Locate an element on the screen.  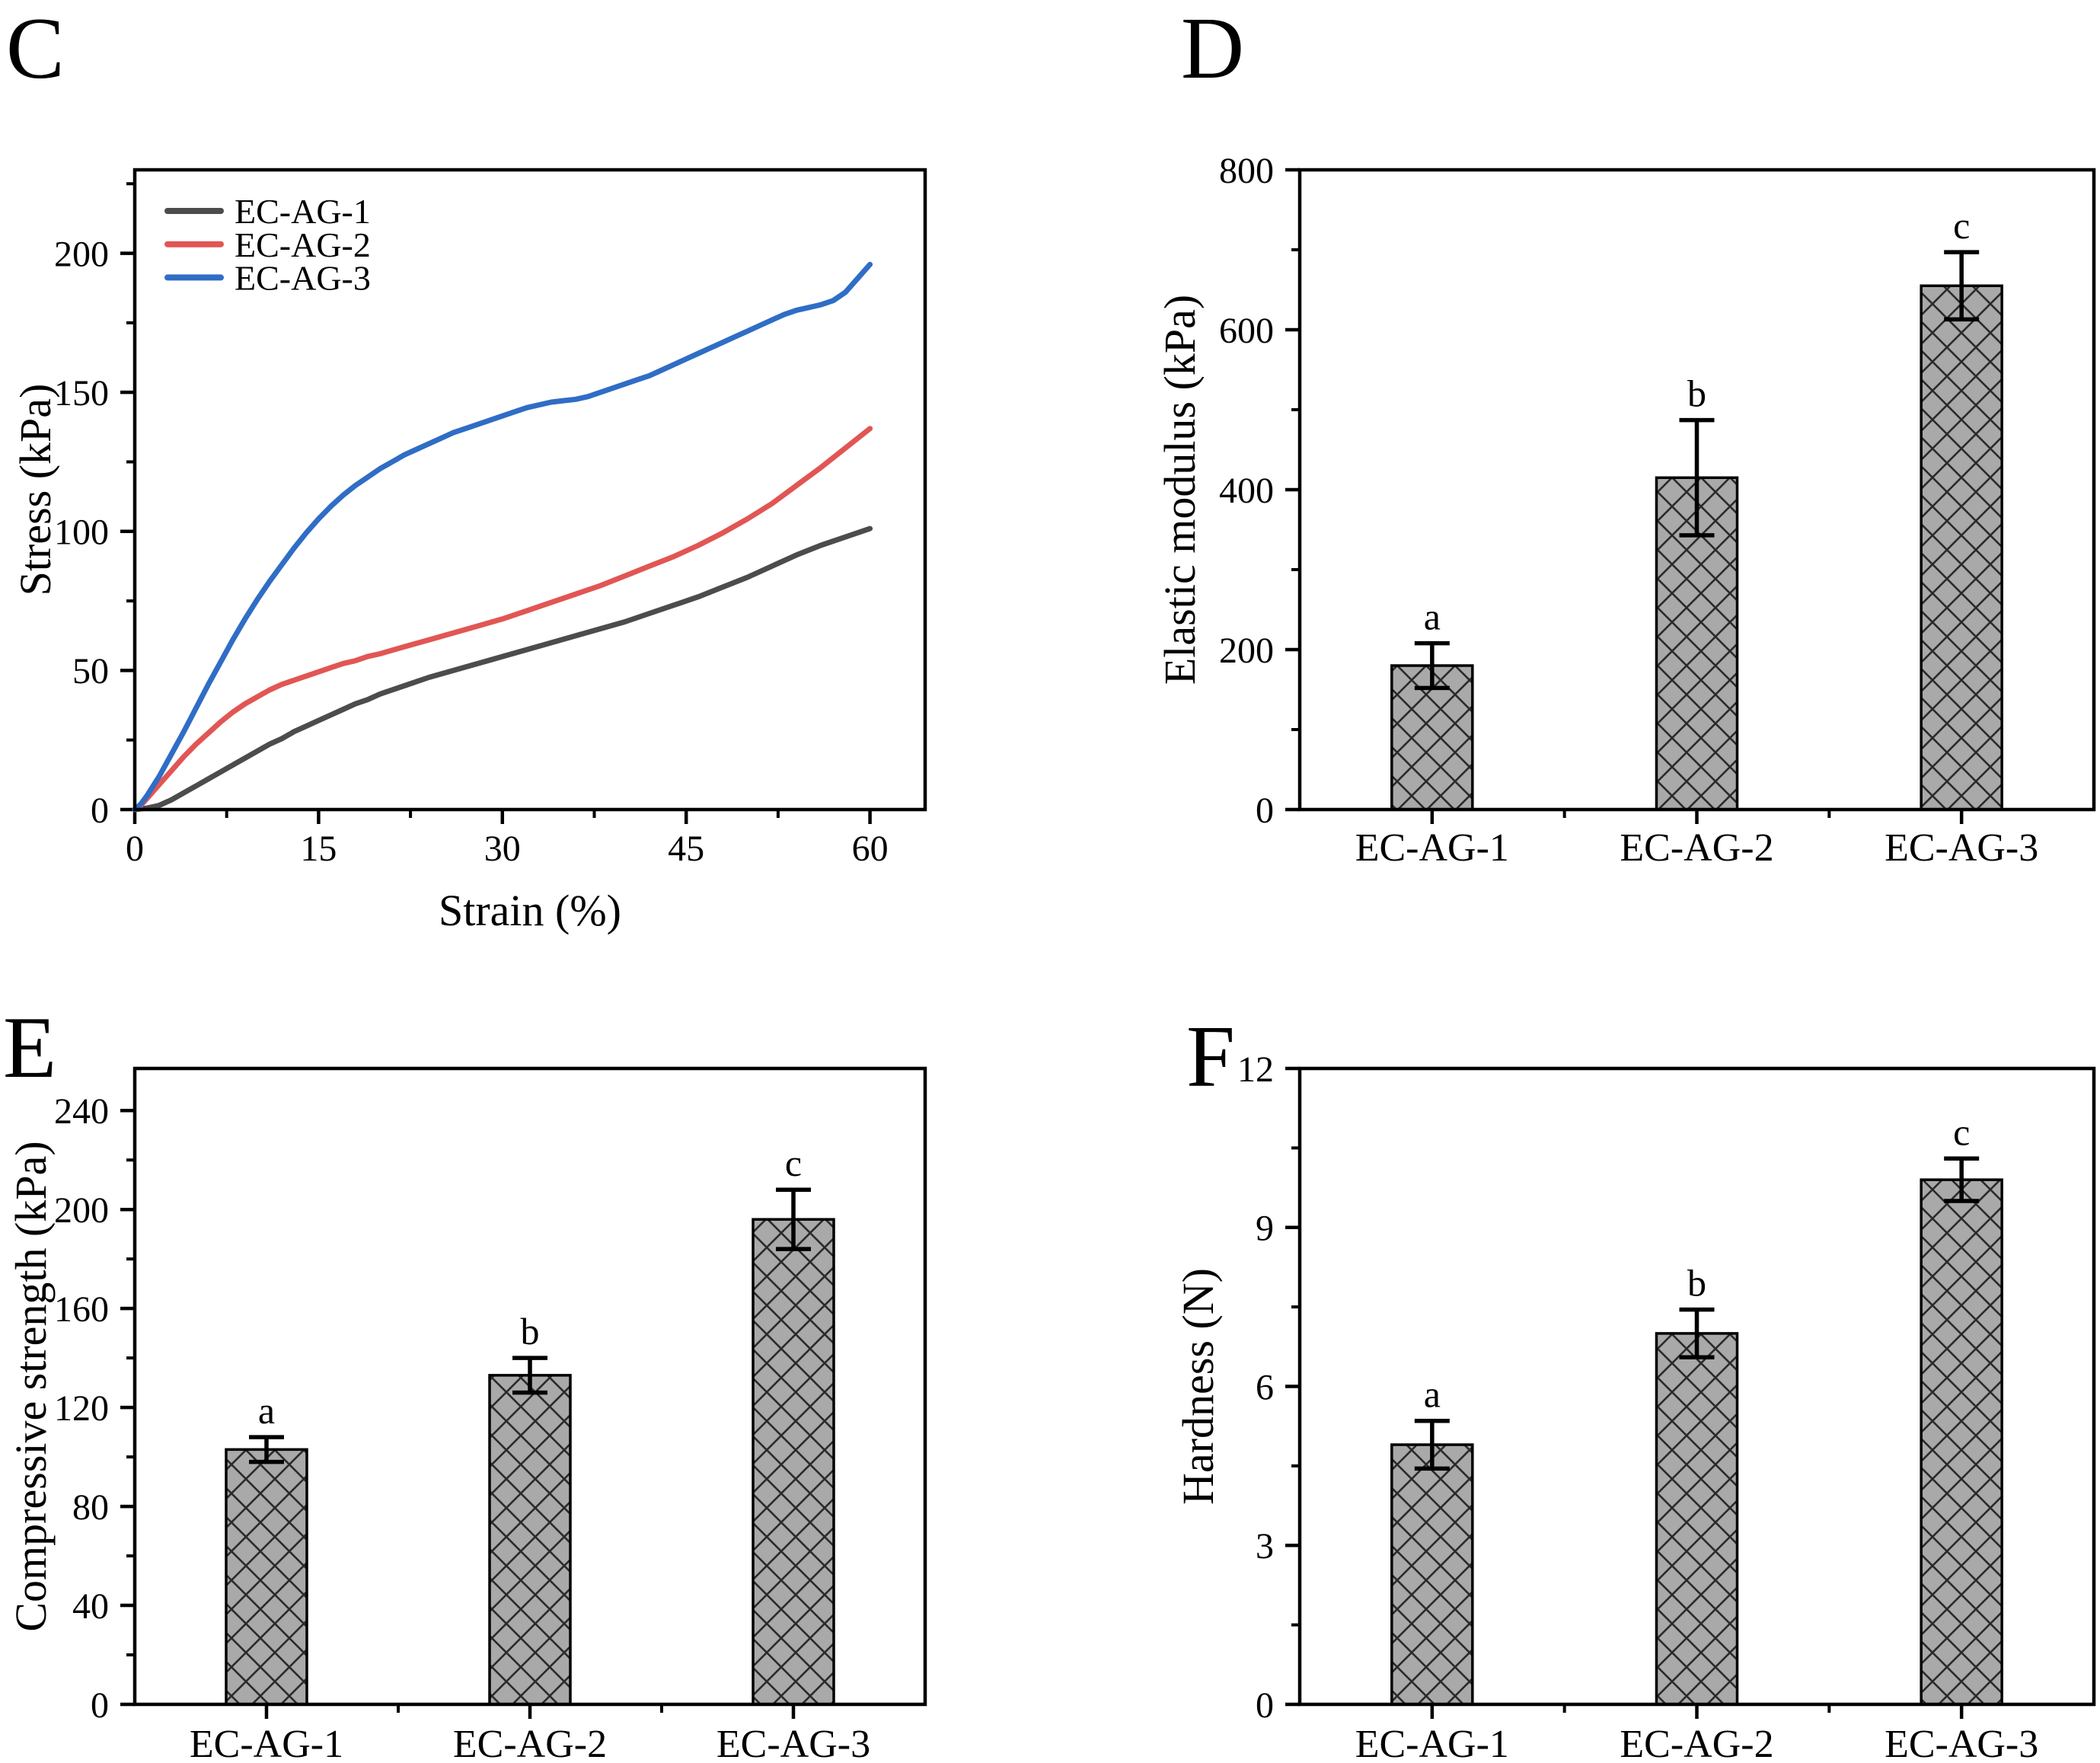
y-tick-label: 600 is located at coordinates (1246, 331).